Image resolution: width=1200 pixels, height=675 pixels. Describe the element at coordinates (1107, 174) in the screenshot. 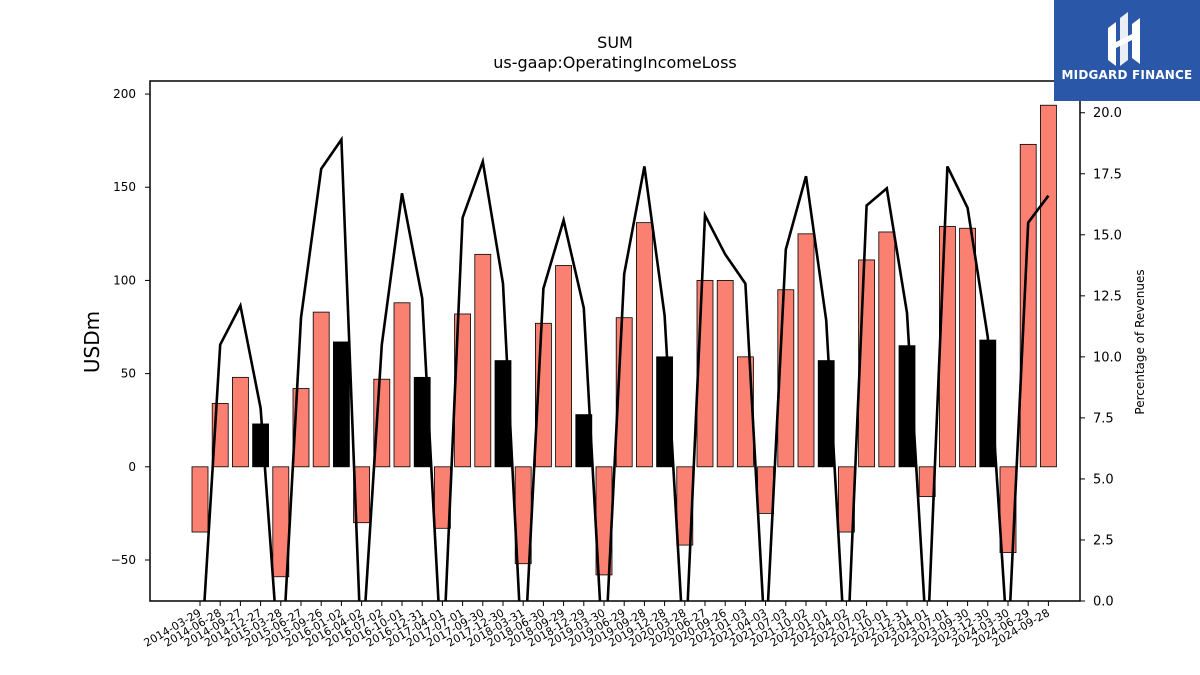

I see `y2-tick-label: 17.5` at that location.